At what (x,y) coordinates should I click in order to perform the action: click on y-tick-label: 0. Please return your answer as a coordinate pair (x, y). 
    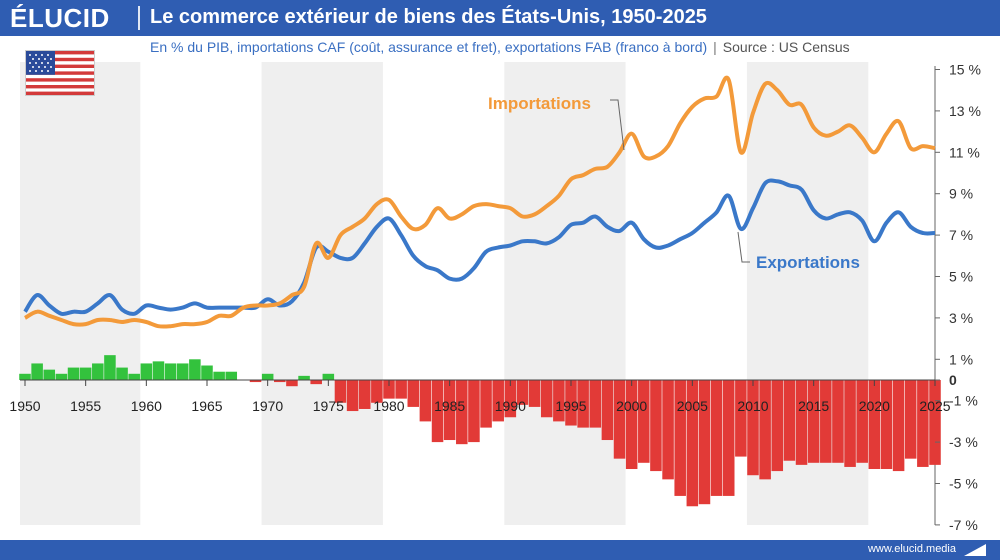
    Looking at the image, I should click on (953, 380).